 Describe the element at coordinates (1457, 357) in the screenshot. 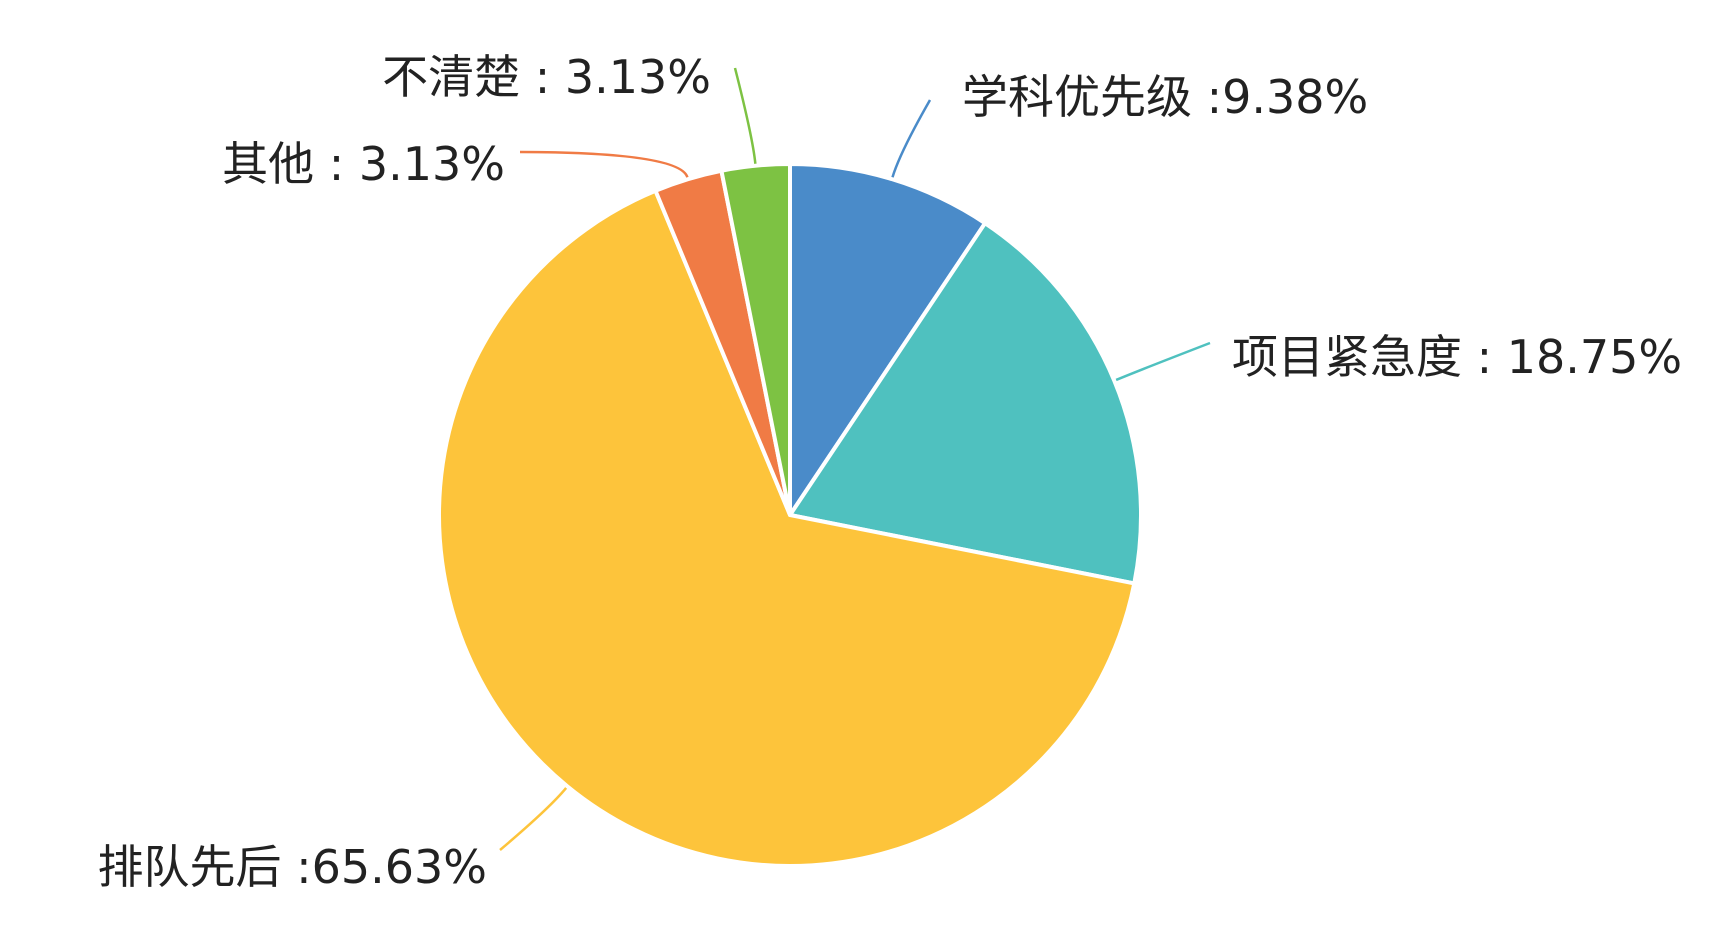

I see `slice-label-2: 项目紧急度 : 18.75%` at that location.